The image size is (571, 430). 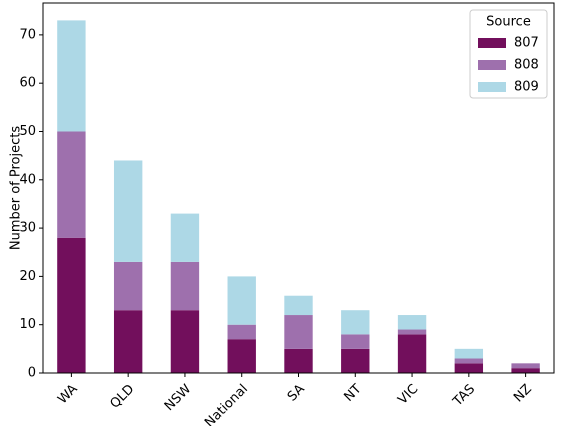 What do you see at coordinates (27, 276) in the screenshot?
I see `y-tick-label: 20` at bounding box center [27, 276].